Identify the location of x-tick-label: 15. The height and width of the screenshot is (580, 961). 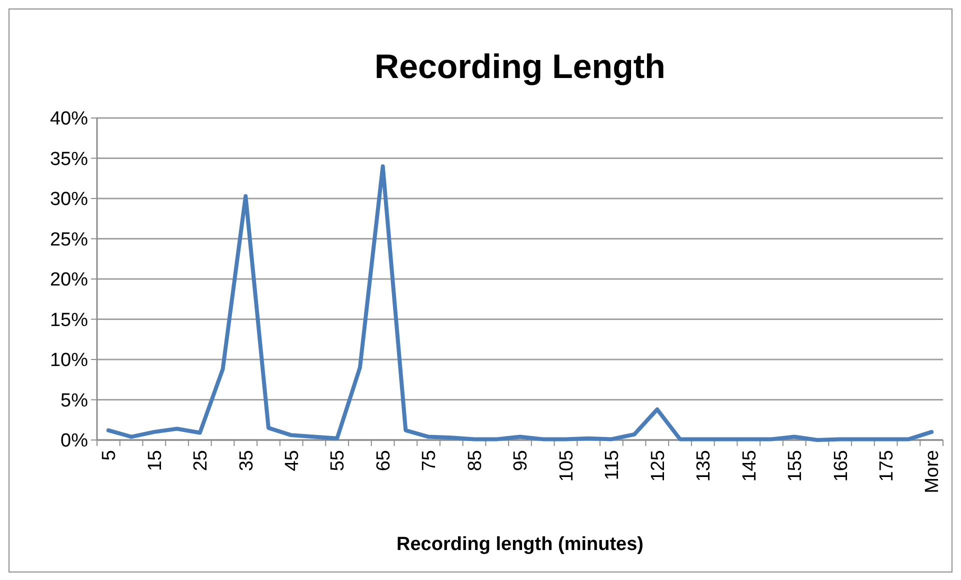
(155, 461).